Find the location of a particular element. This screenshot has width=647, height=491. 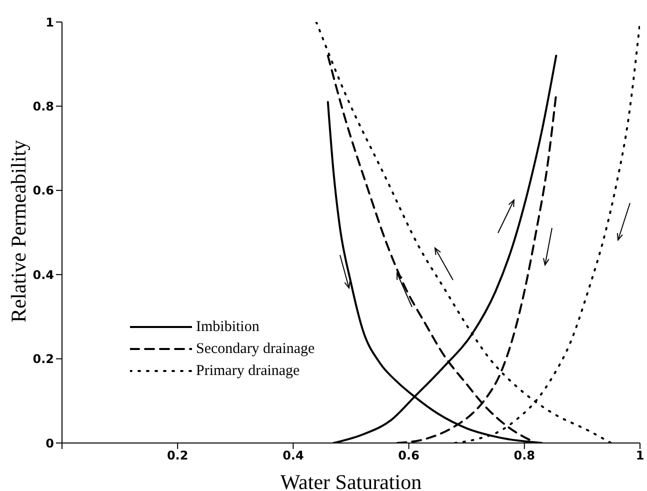

x-tick-label: 0.8 is located at coordinates (525, 455).